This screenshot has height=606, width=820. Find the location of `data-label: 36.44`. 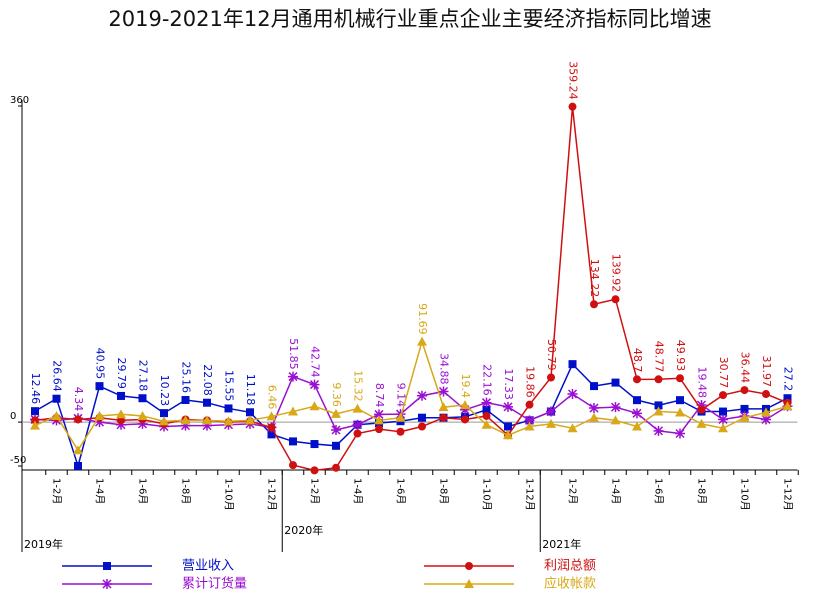

data-label: 36.44 is located at coordinates (745, 368).